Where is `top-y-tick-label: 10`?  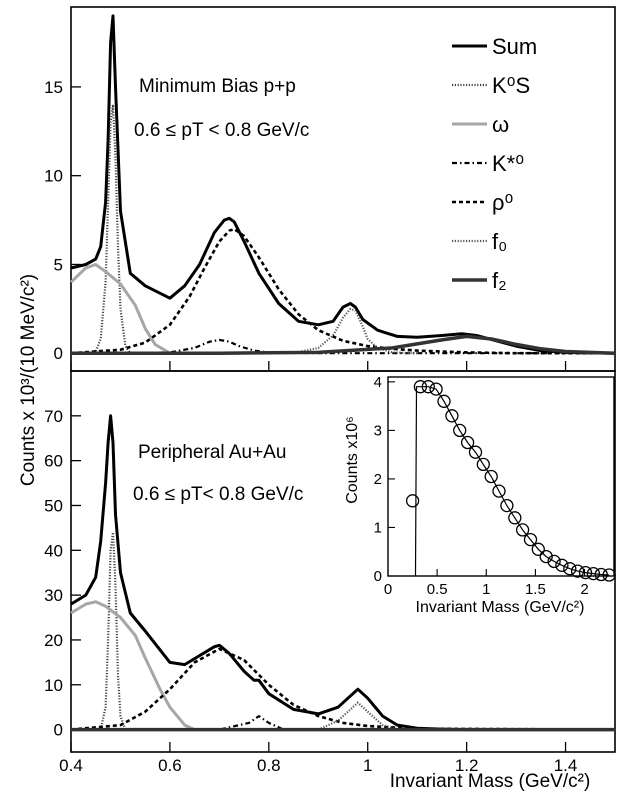 top-y-tick-label: 10 is located at coordinates (53, 176).